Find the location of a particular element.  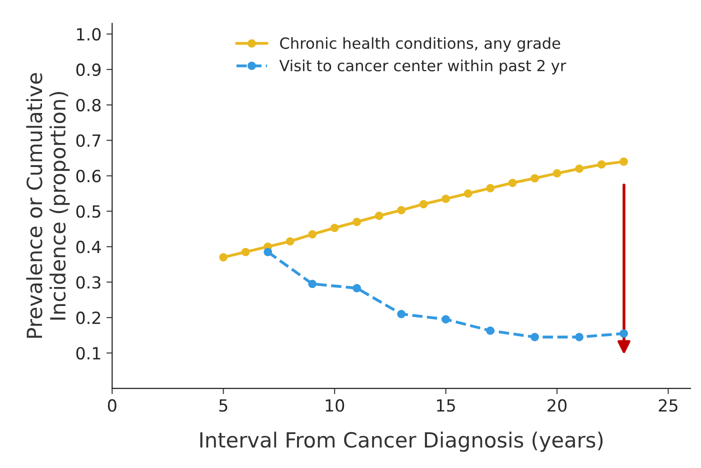

x-tick-label: 15 is located at coordinates (446, 405).